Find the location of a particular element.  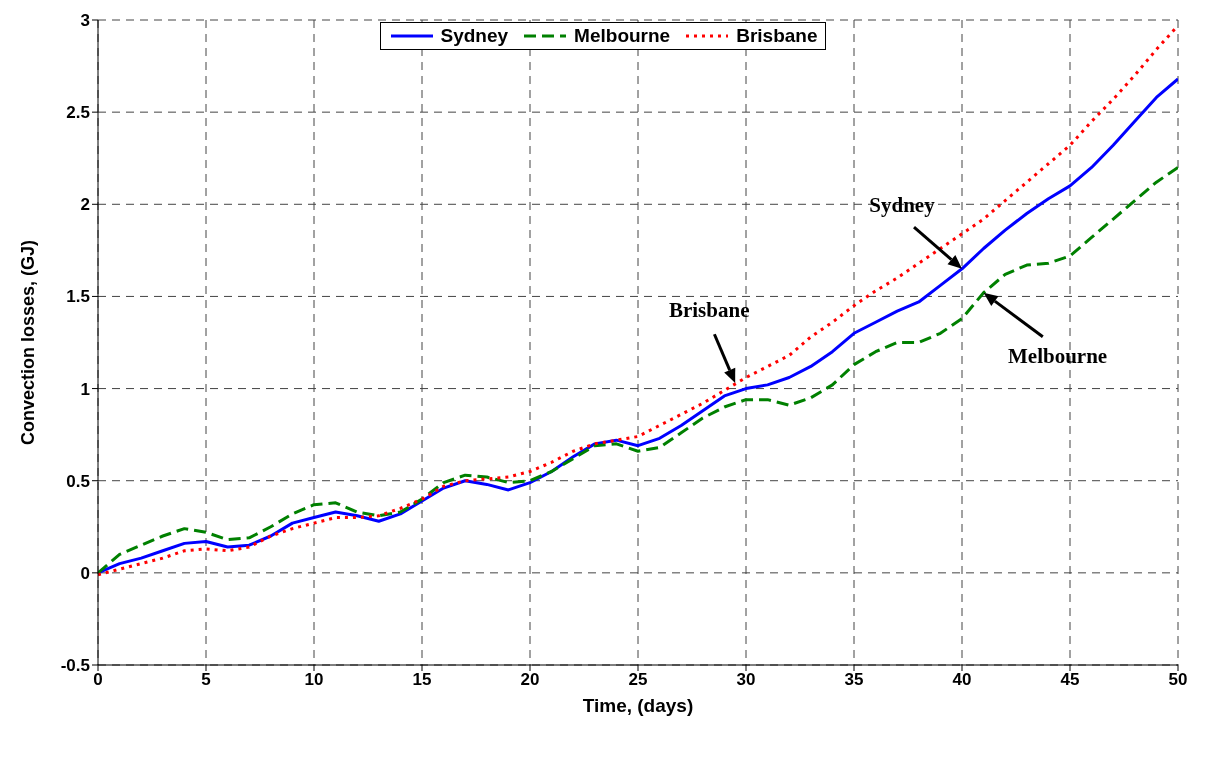

y-tick-label: 2 is located at coordinates (85, 205).